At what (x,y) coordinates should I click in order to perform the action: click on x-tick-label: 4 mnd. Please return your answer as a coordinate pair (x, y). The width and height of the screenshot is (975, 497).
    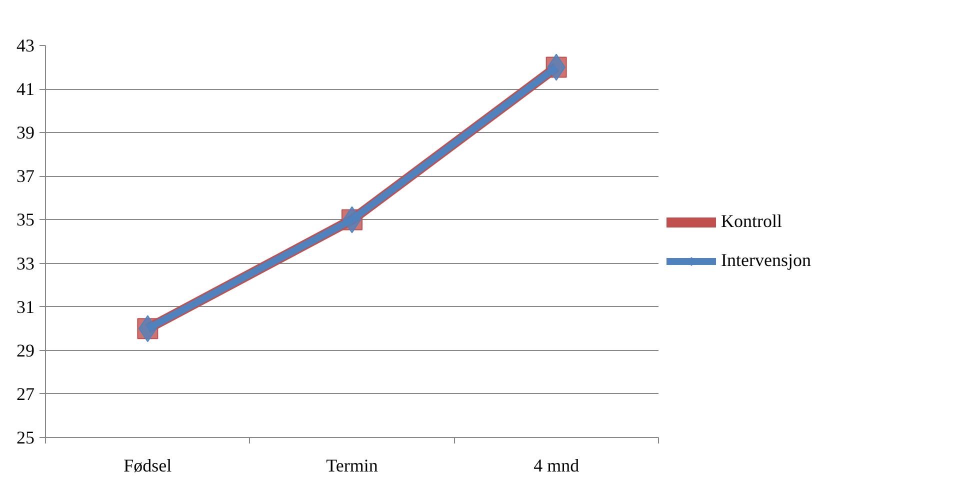
    Looking at the image, I should click on (557, 466).